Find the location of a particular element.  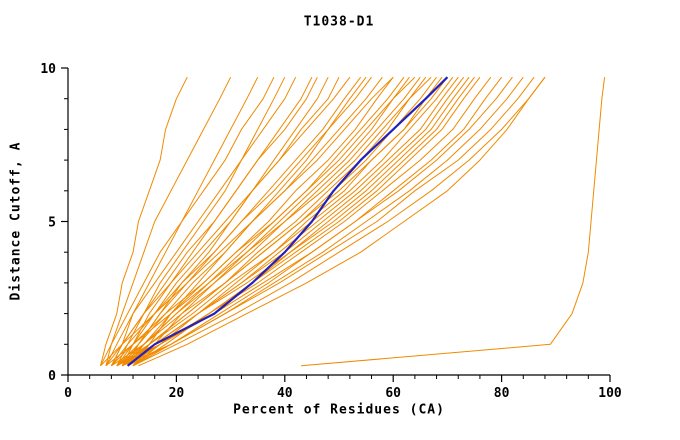

x-axis-label: Percent of Residues (CA) is located at coordinates (339, 410).